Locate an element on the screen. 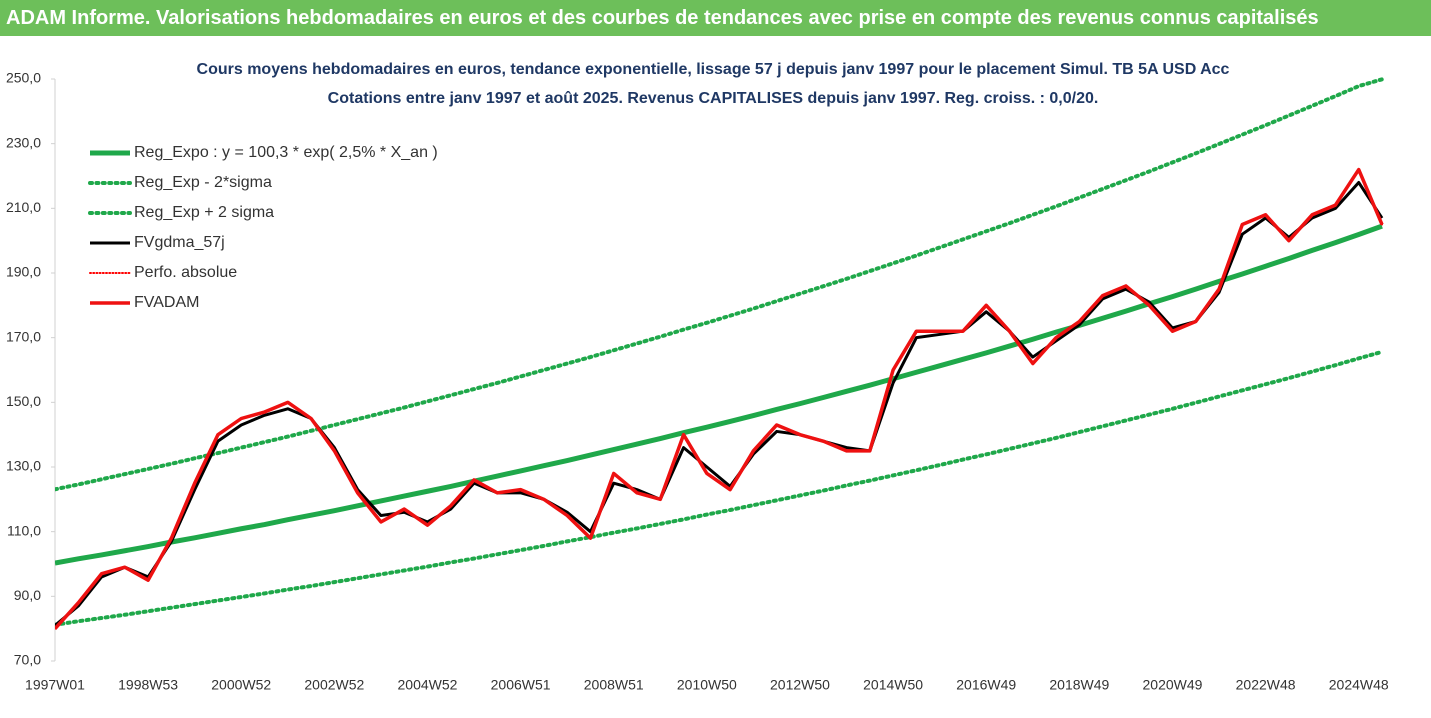 The width and height of the screenshot is (1431, 718). y-tick-label: 90,0 is located at coordinates (27, 595).